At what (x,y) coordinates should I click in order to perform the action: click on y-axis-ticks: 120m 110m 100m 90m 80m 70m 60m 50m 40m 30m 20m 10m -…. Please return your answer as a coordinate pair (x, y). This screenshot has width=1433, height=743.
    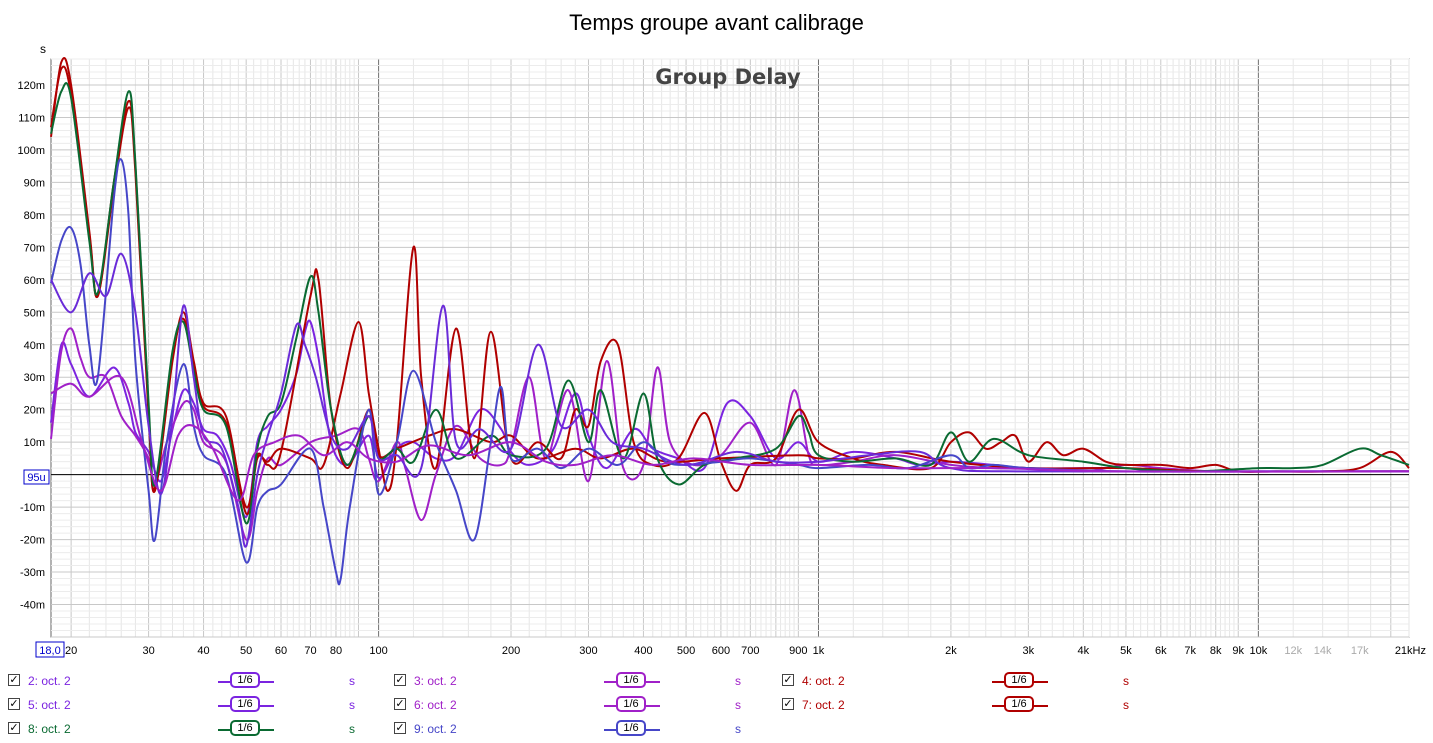
    Looking at the image, I should click on (31, 346).